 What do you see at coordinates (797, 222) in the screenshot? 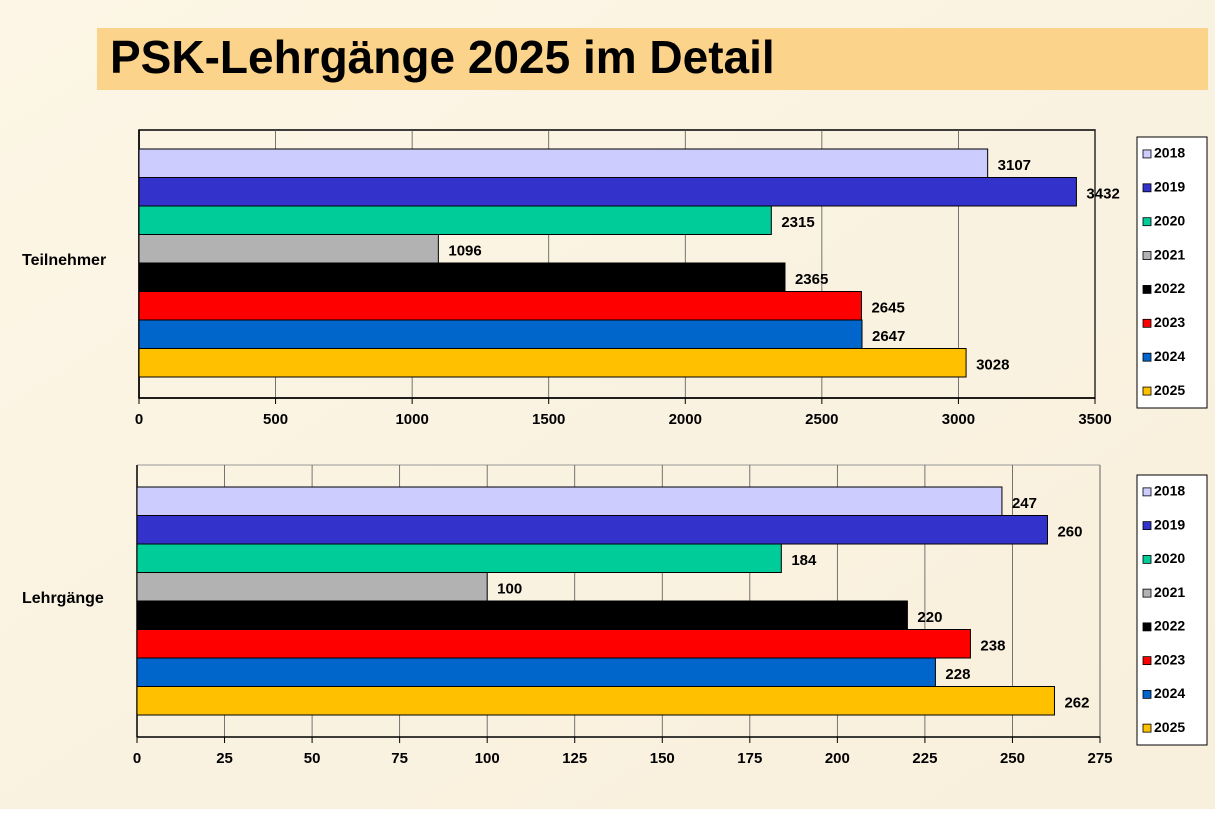
I see `data-label: 2315` at bounding box center [797, 222].